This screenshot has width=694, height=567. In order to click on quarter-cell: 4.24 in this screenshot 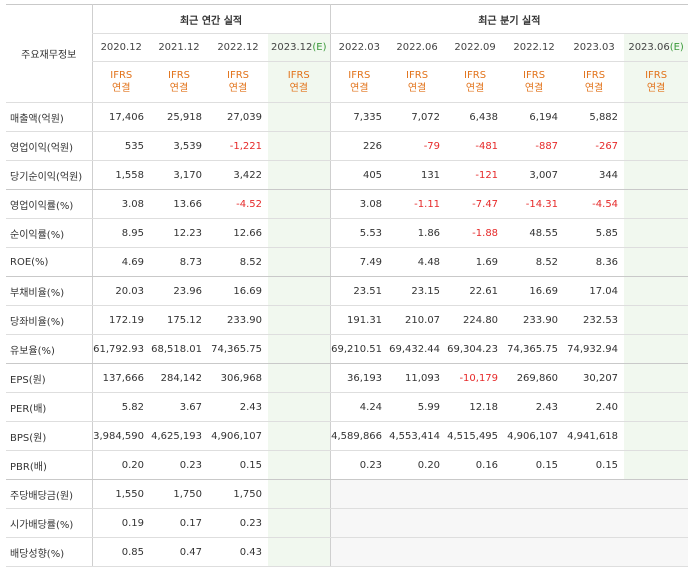, I will do `click(359, 407)`.